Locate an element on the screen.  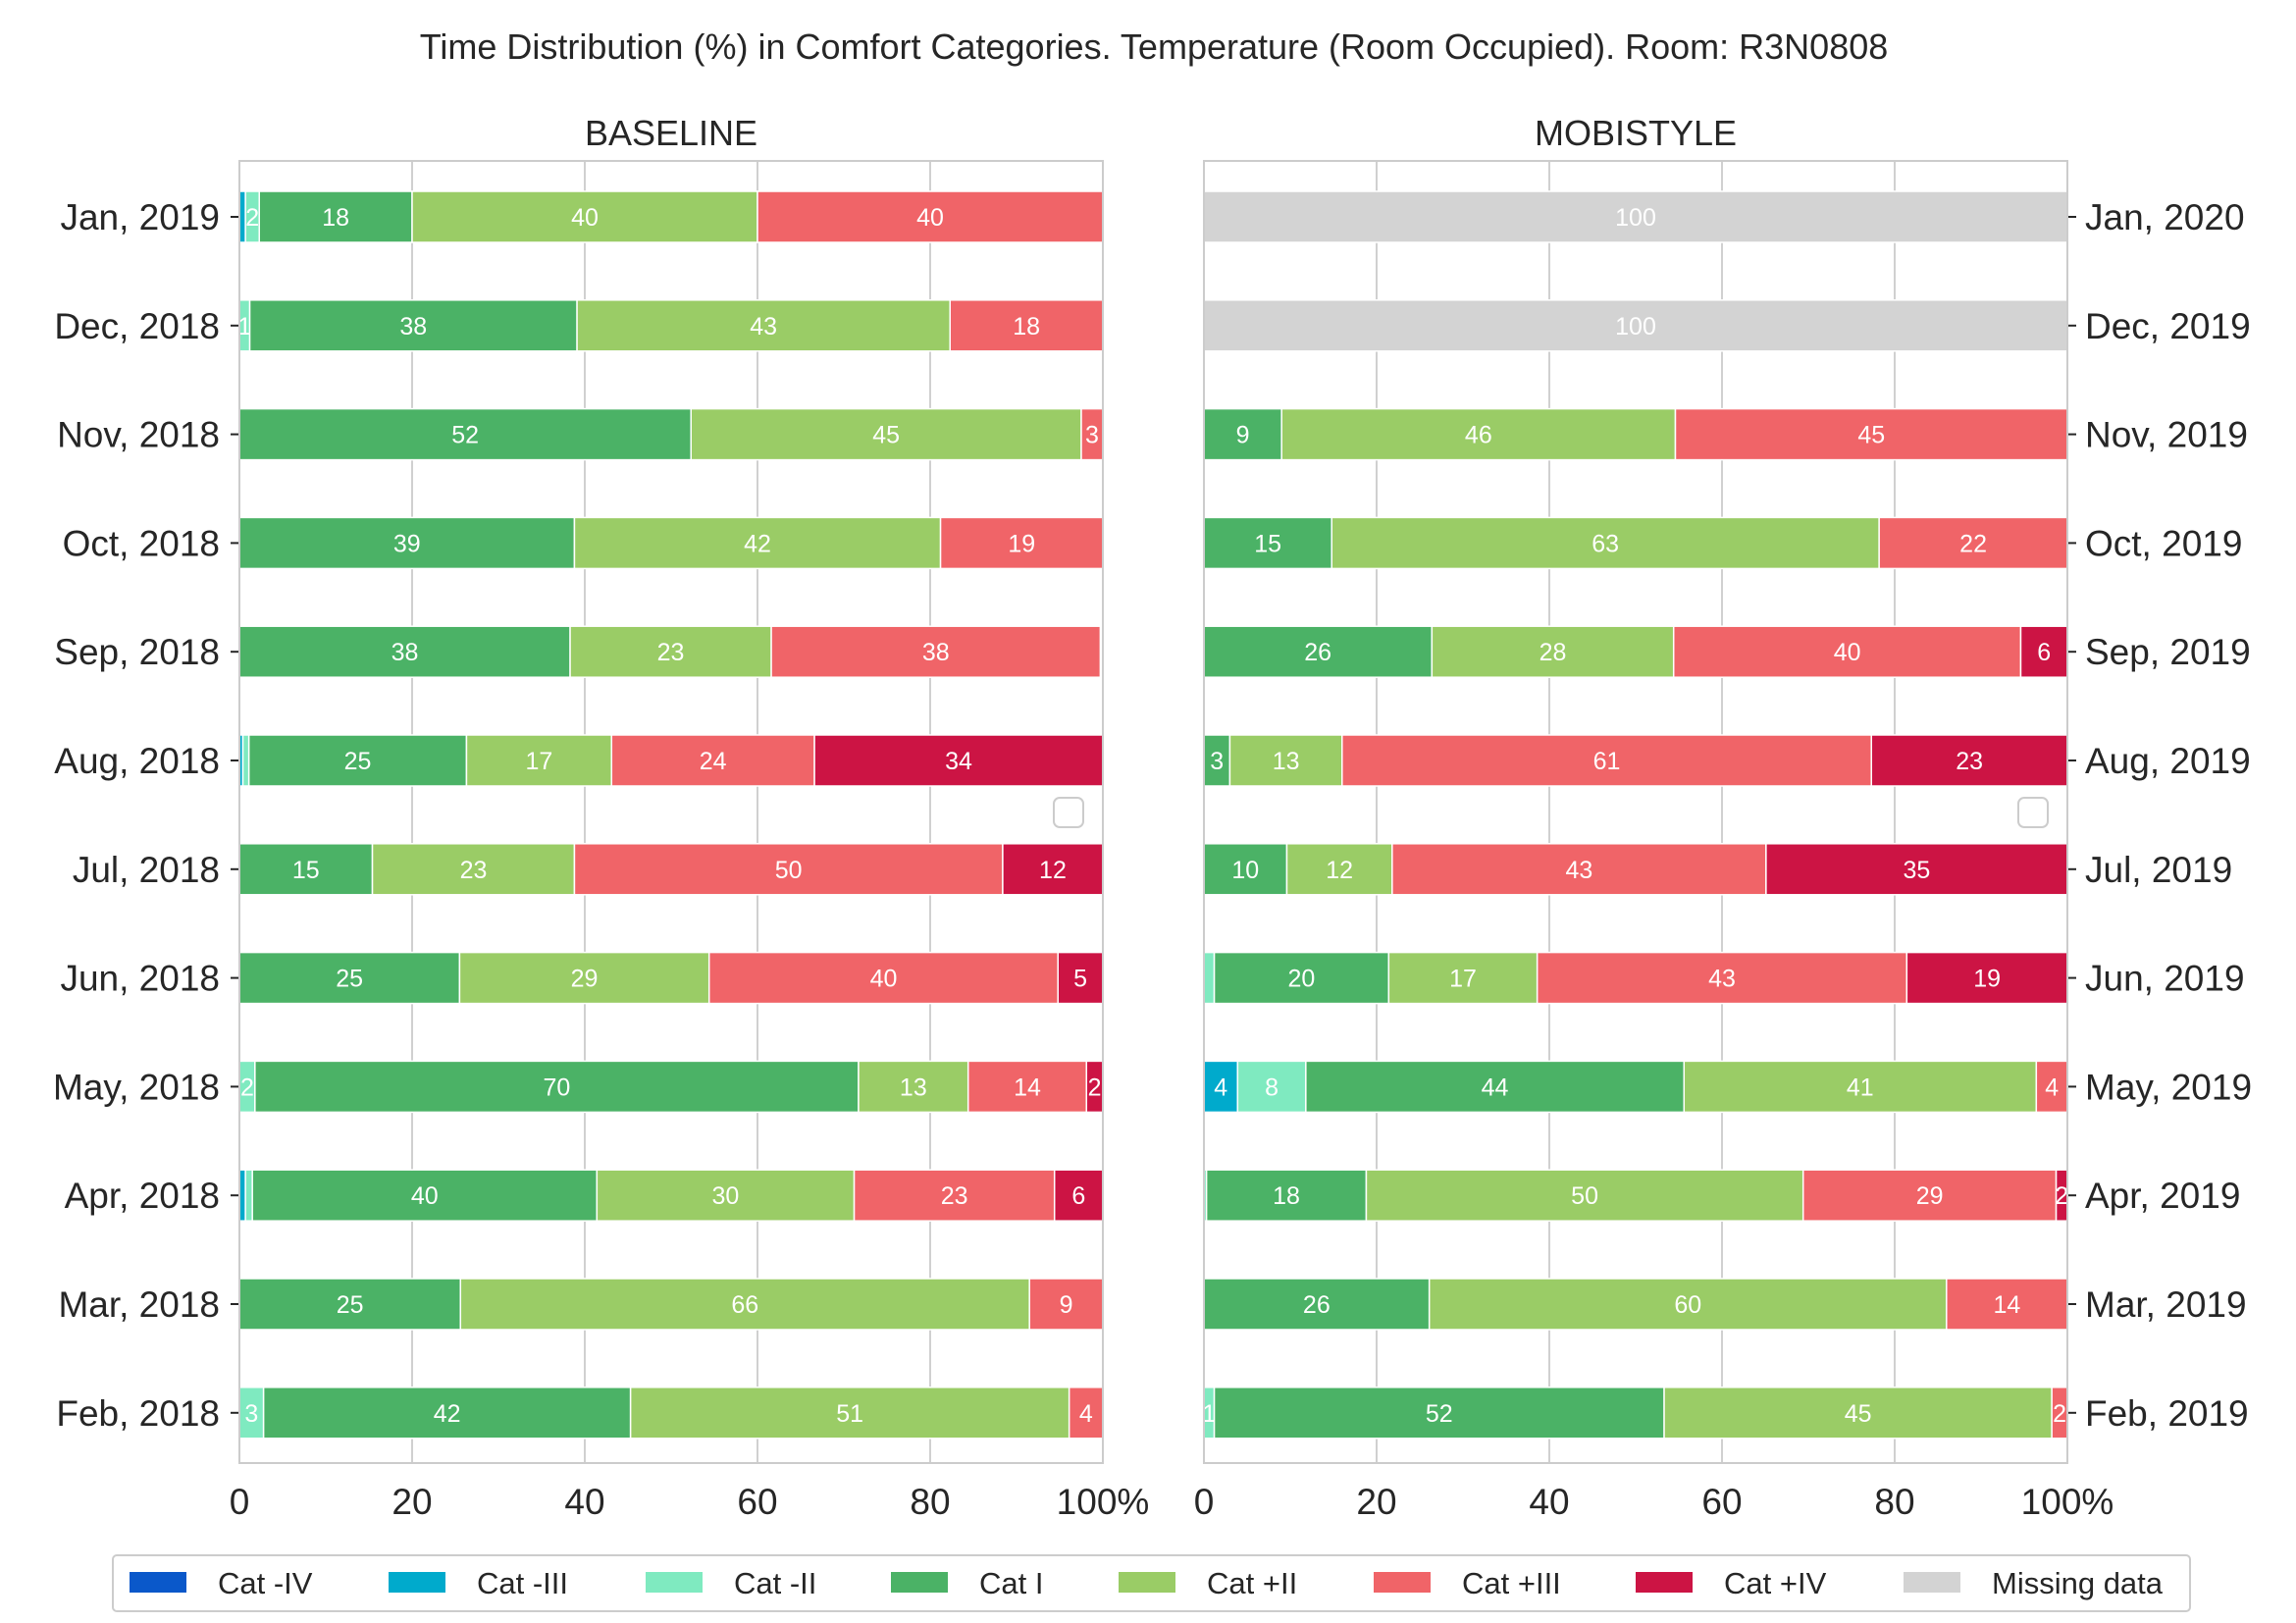
data-label: 30 is located at coordinates (726, 1196).